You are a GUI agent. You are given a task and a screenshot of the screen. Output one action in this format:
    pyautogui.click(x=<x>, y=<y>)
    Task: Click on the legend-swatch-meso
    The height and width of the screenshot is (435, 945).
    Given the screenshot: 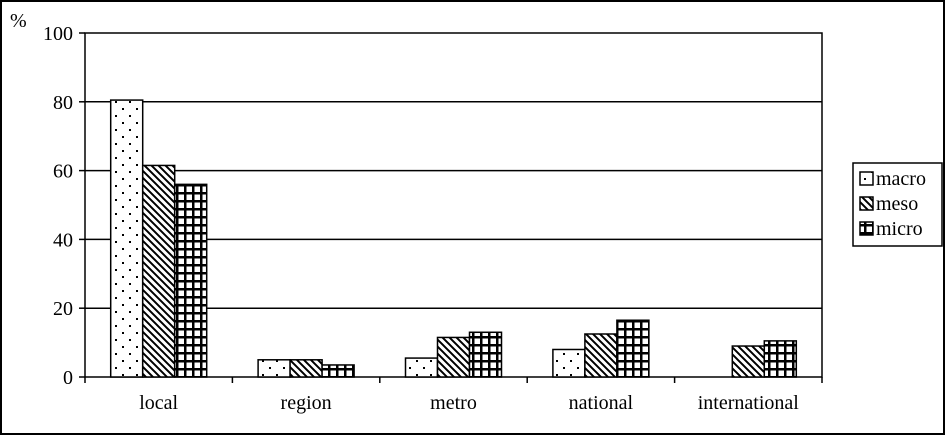 What is the action you would take?
    pyautogui.click(x=866, y=203)
    